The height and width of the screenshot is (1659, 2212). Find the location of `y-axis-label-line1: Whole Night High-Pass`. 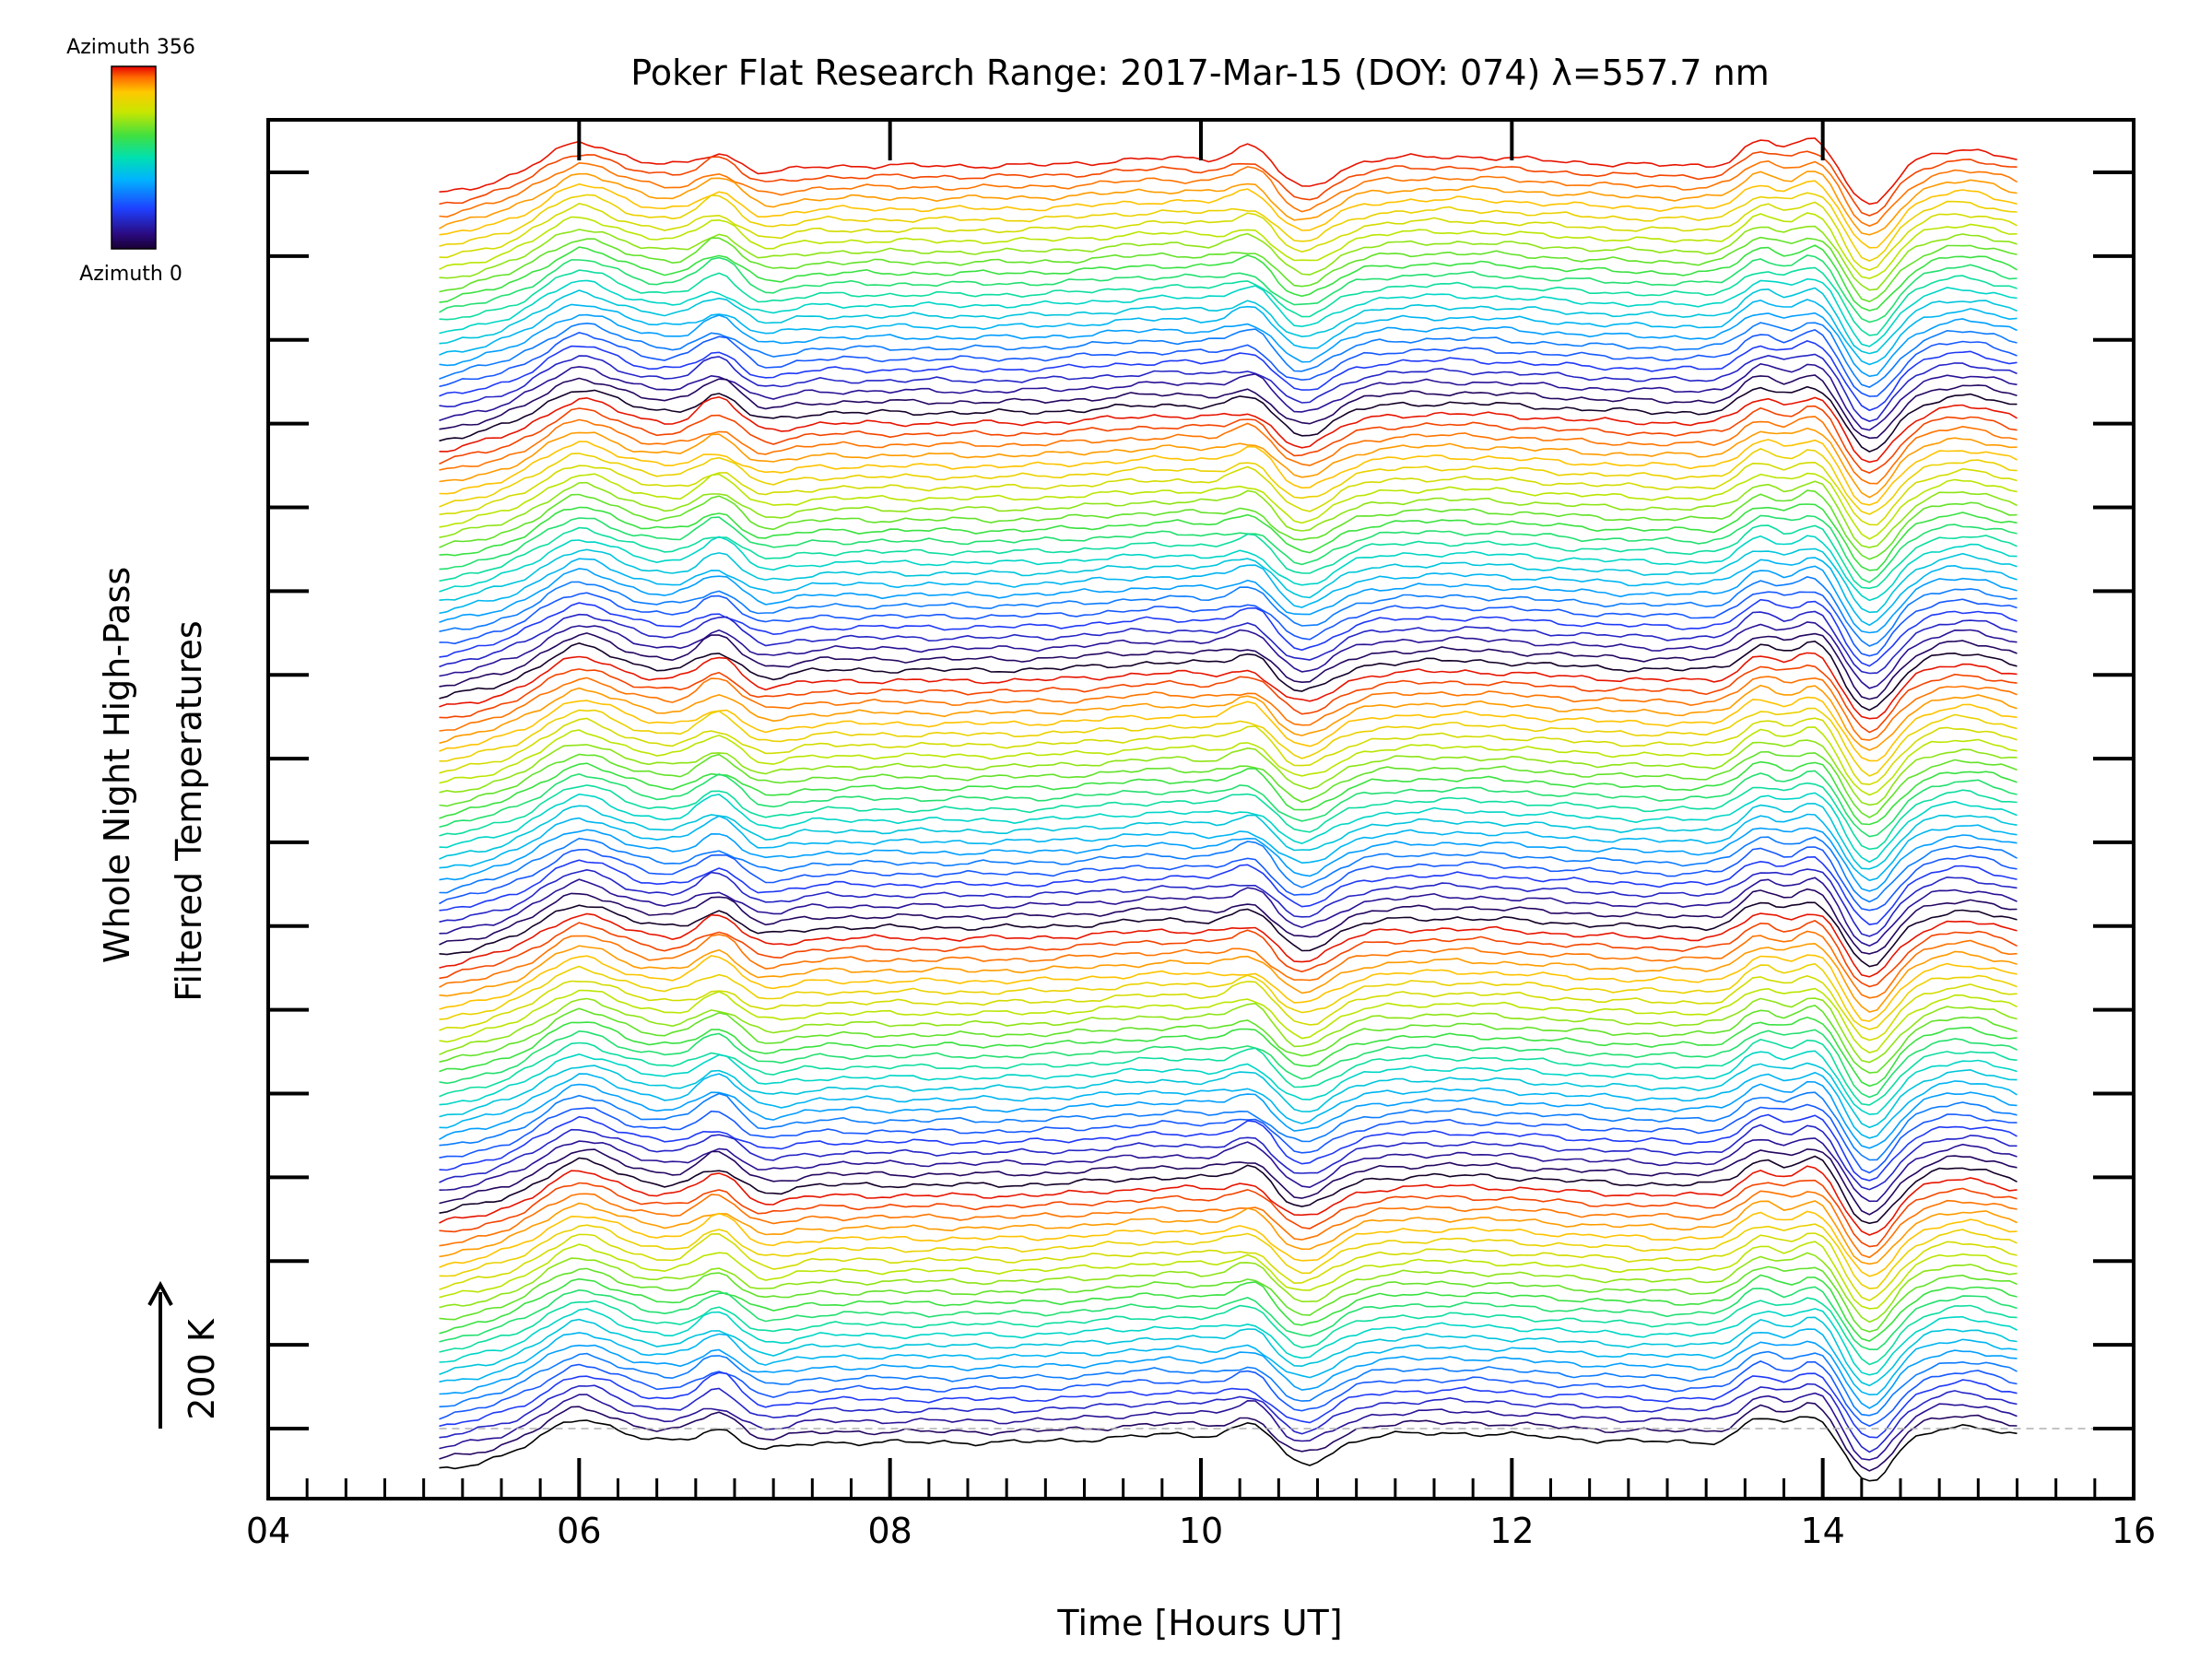

y-axis-label-line1: Whole Night High-Pass is located at coordinates (117, 765).